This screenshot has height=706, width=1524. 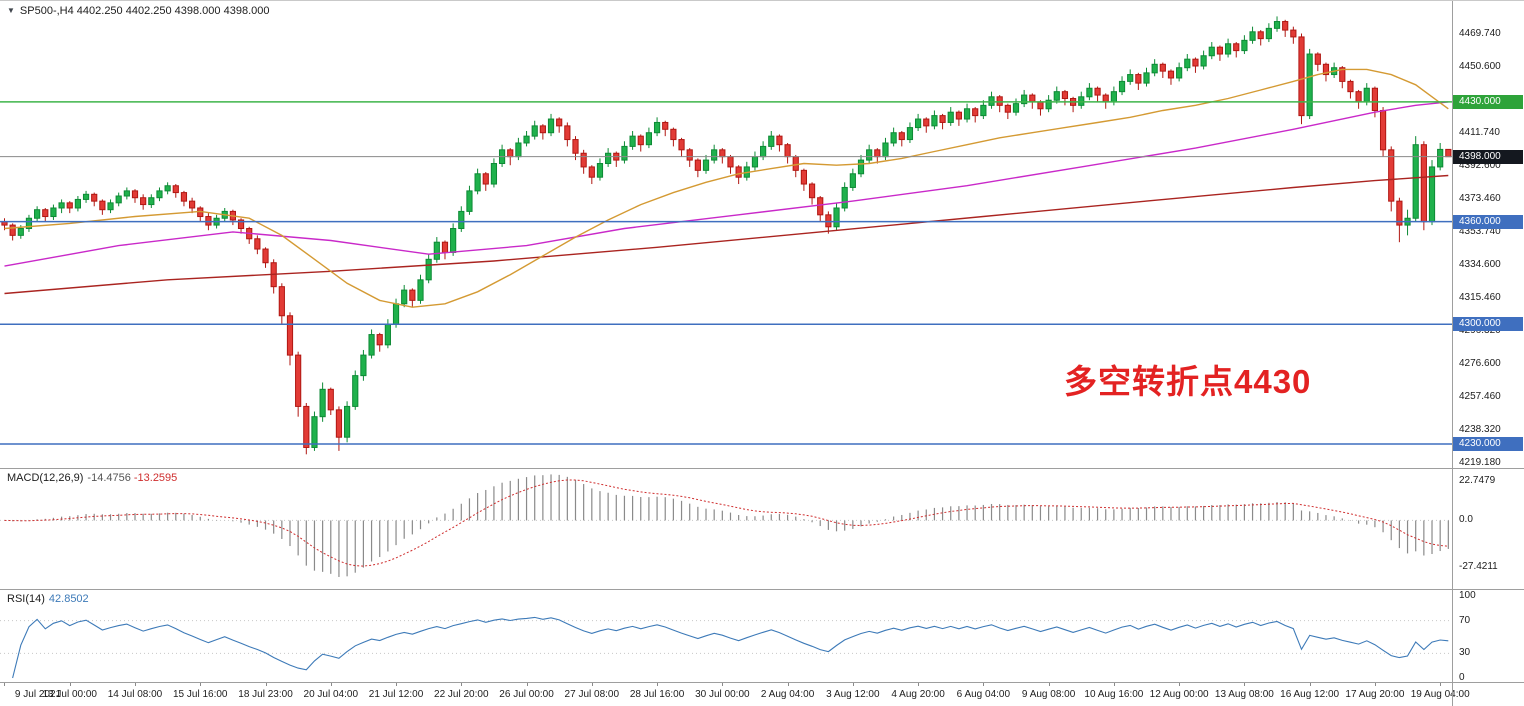 I want to click on price-axis-label: 4257.460, so click(x=1480, y=397).